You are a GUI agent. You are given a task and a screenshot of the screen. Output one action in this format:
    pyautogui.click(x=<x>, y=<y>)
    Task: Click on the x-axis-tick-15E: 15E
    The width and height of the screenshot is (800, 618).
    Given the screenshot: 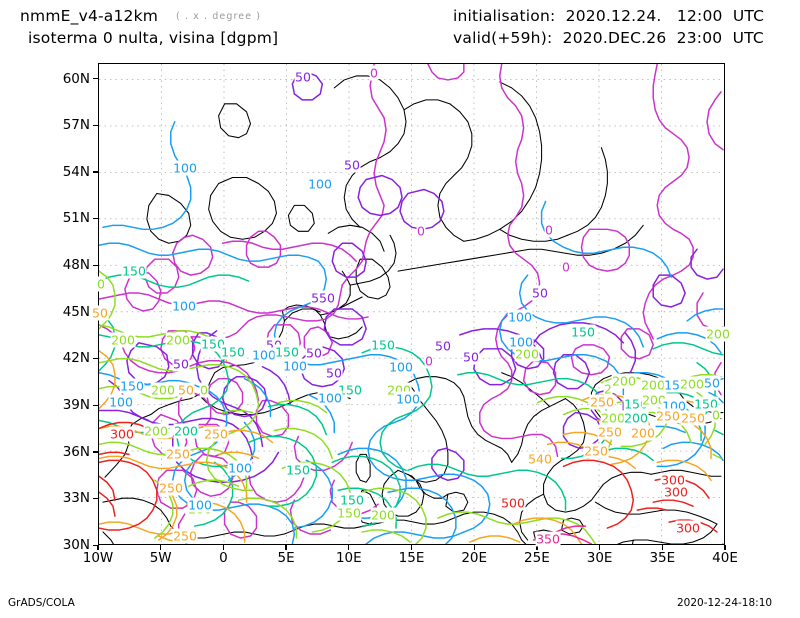 What is the action you would take?
    pyautogui.click(x=411, y=558)
    